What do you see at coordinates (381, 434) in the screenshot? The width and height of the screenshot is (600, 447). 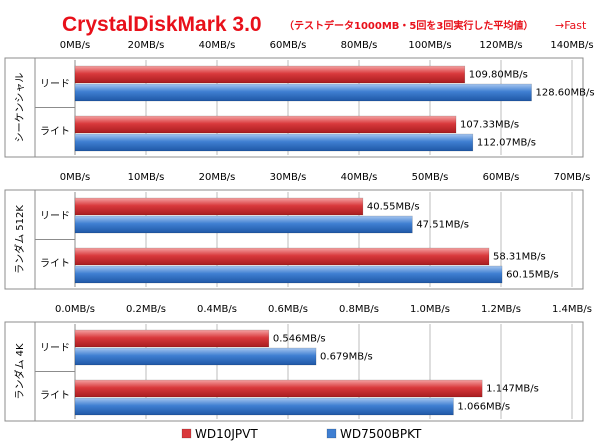 I see `legend-label: WD7500BPKT` at bounding box center [381, 434].